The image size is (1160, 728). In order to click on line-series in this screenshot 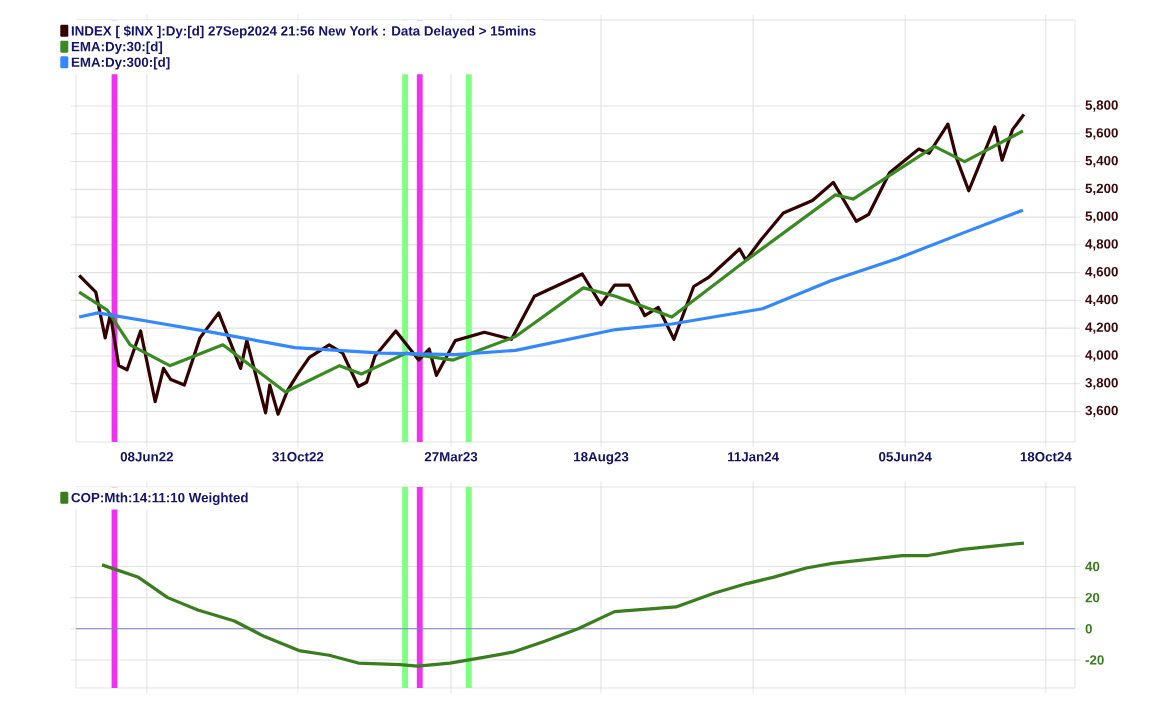, I will do `click(563, 604)`.